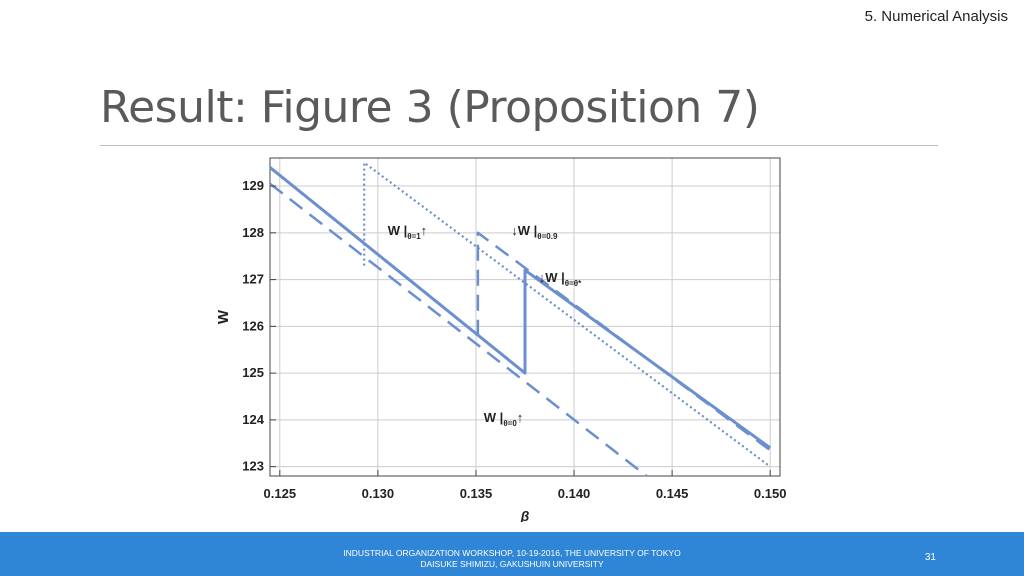 Image resolution: width=1024 pixels, height=576 pixels. Describe the element at coordinates (512, 564) in the screenshot. I see `footer-line-2: DAISUKE SHIMIZU, GAKUSHUIN UNIVERSITY` at that location.